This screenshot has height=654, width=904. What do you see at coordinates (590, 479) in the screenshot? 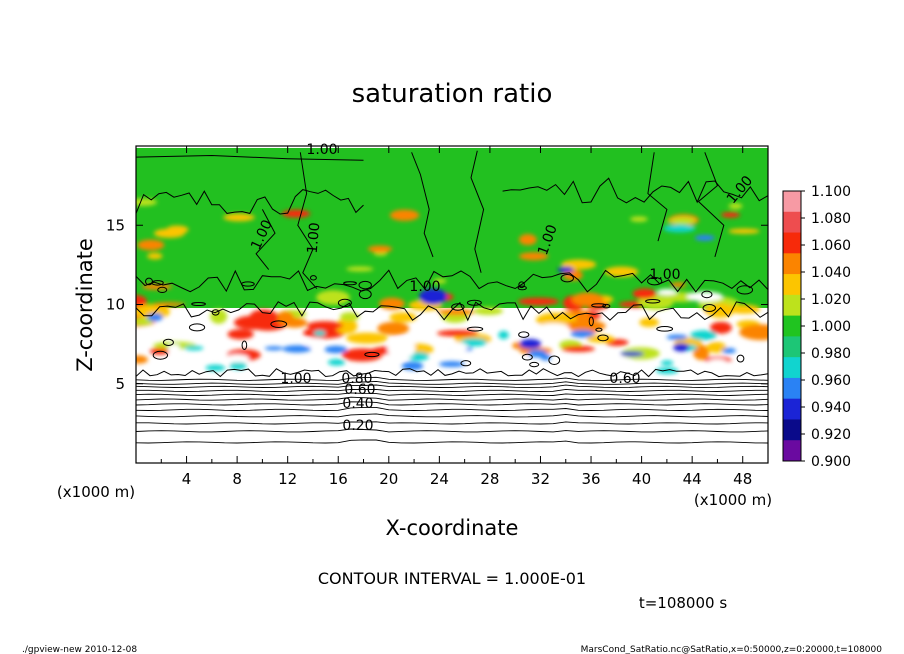
I see `x-tick-label: 36` at bounding box center [590, 479].